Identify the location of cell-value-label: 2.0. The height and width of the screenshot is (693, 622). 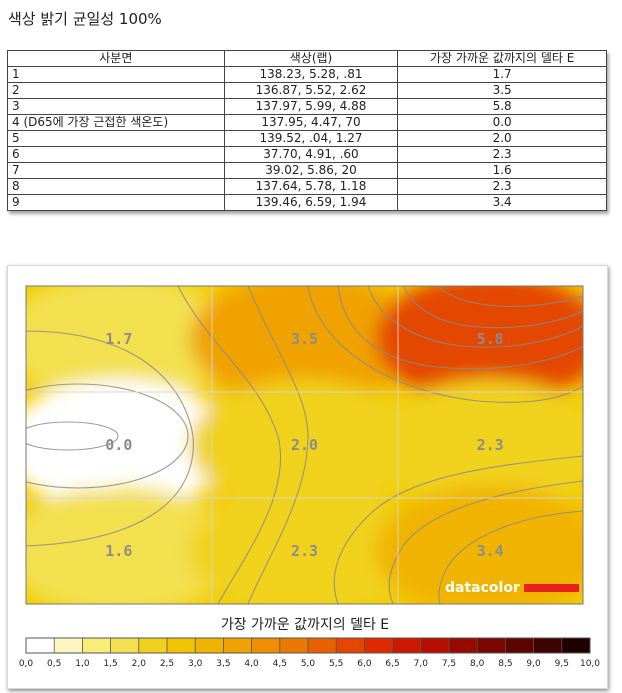
(304, 445).